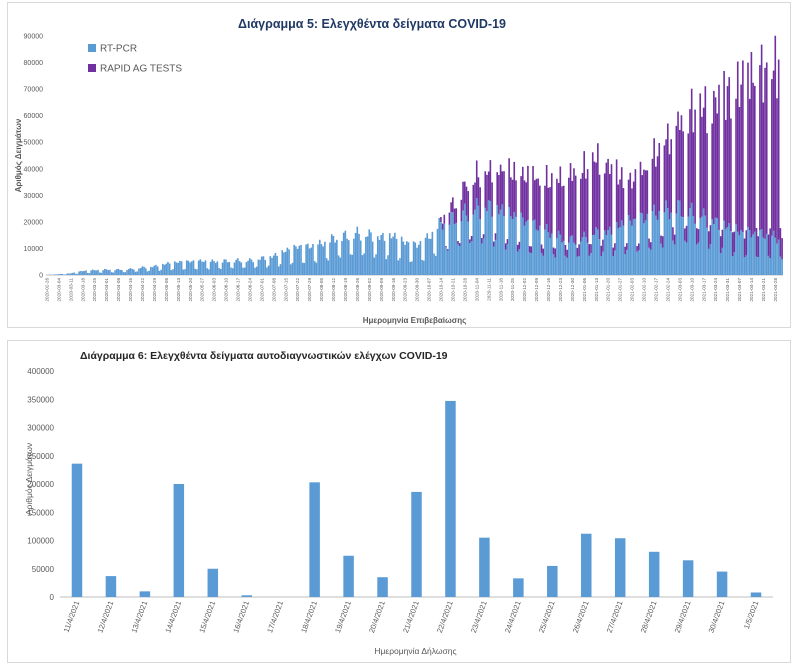  Describe the element at coordinates (343, 617) in the screenshot. I see `x-tick-label: 19/4/2021` at that location.